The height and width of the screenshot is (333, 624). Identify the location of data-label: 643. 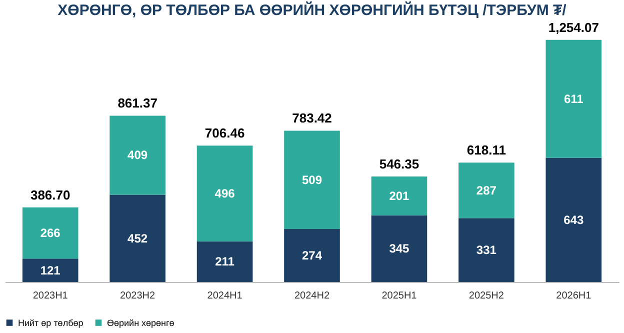
(574, 219).